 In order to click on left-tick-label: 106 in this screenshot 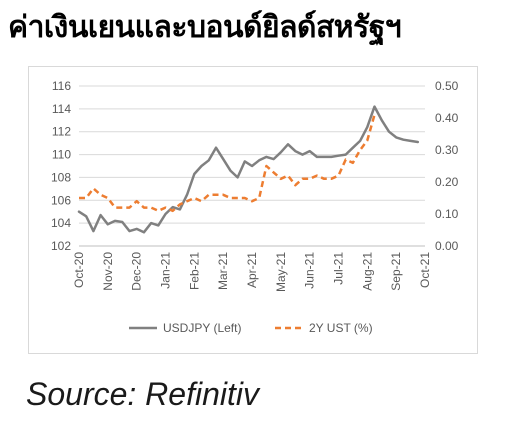, I will do `click(61, 200)`.